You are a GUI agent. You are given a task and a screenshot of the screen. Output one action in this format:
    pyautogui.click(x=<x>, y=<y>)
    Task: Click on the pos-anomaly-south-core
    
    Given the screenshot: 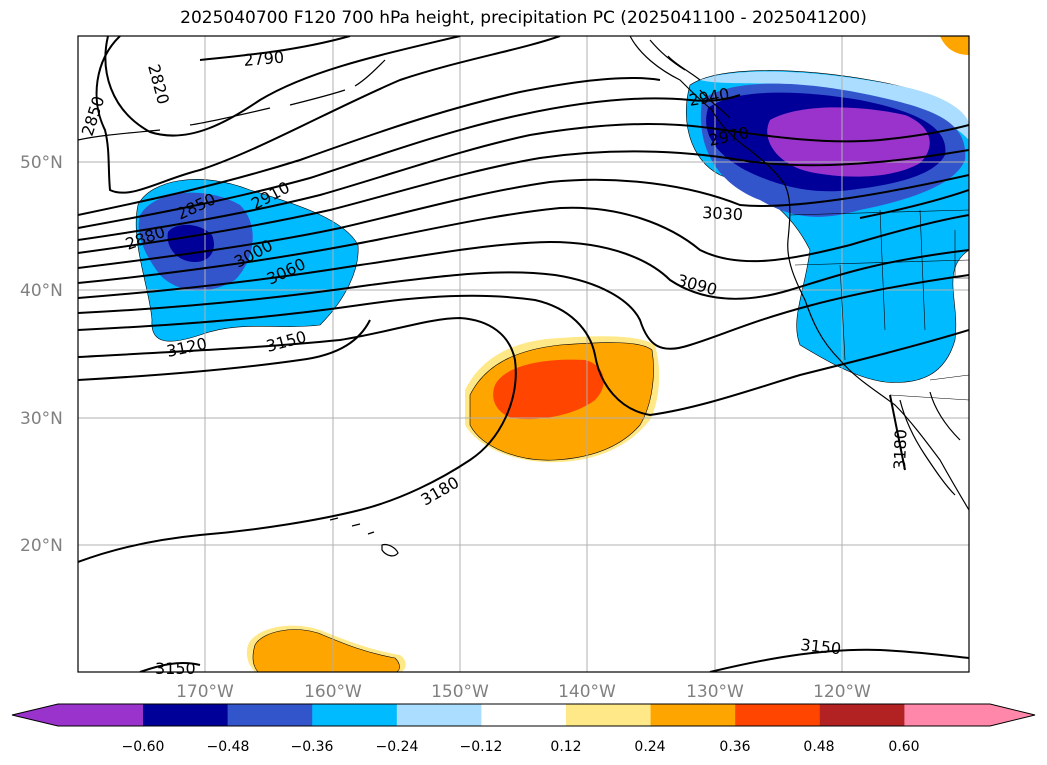 What is the action you would take?
    pyautogui.click(x=326, y=650)
    